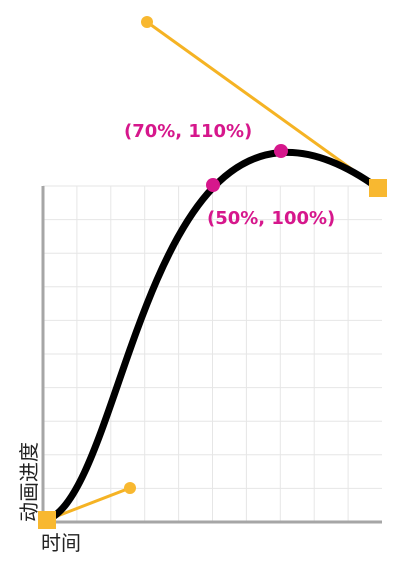 Image resolution: width=410 pixels, height=568 pixels. Describe the element at coordinates (130, 488) in the screenshot. I see `start-control-handle` at that location.